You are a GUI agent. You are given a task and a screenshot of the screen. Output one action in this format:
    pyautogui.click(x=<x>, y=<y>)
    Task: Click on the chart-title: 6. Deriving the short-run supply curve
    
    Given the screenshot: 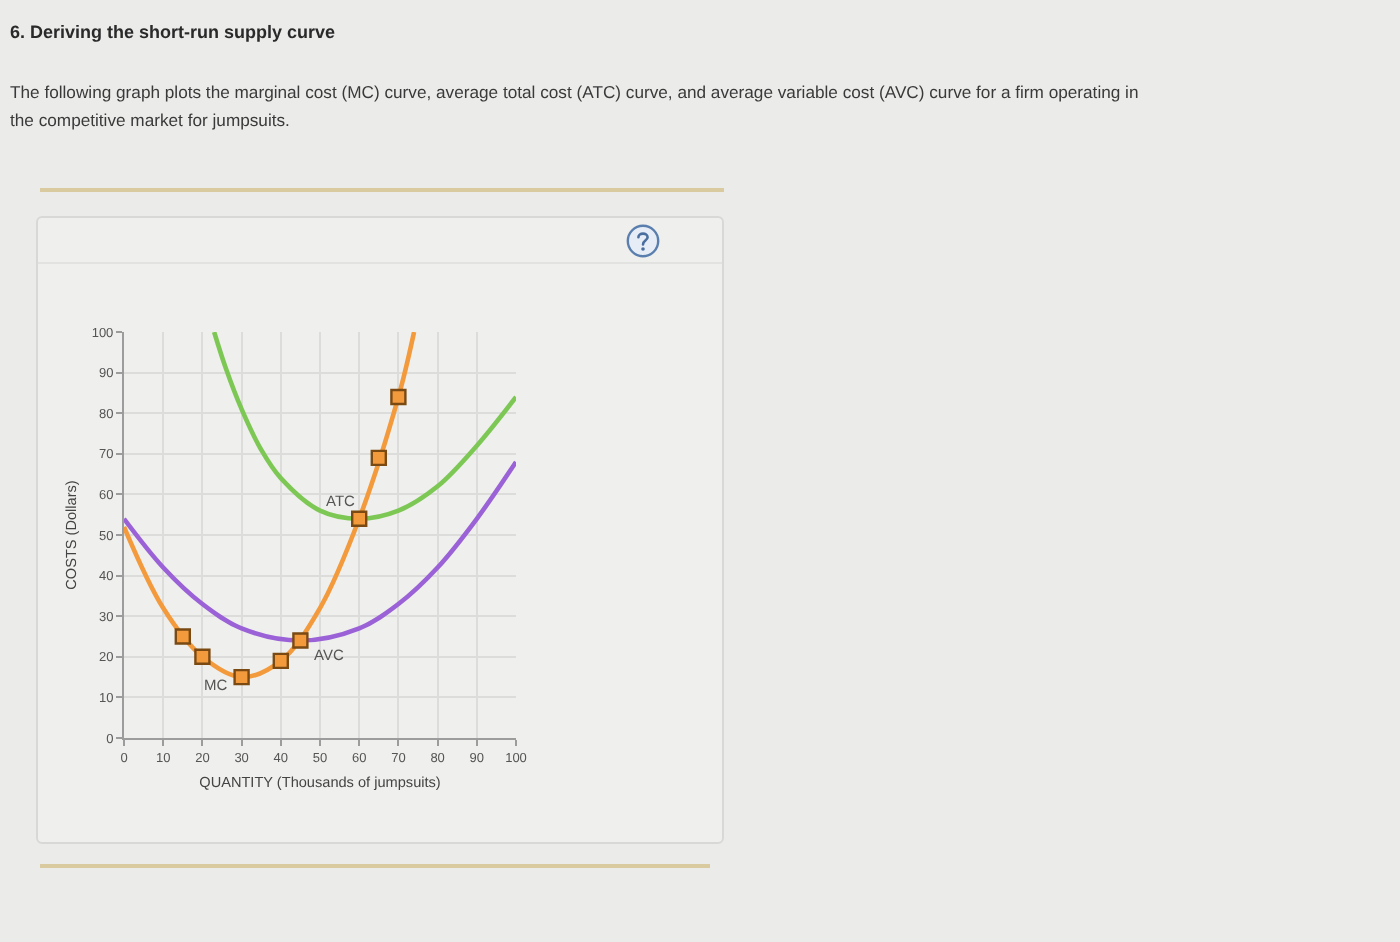 What is the action you would take?
    pyautogui.click(x=173, y=32)
    